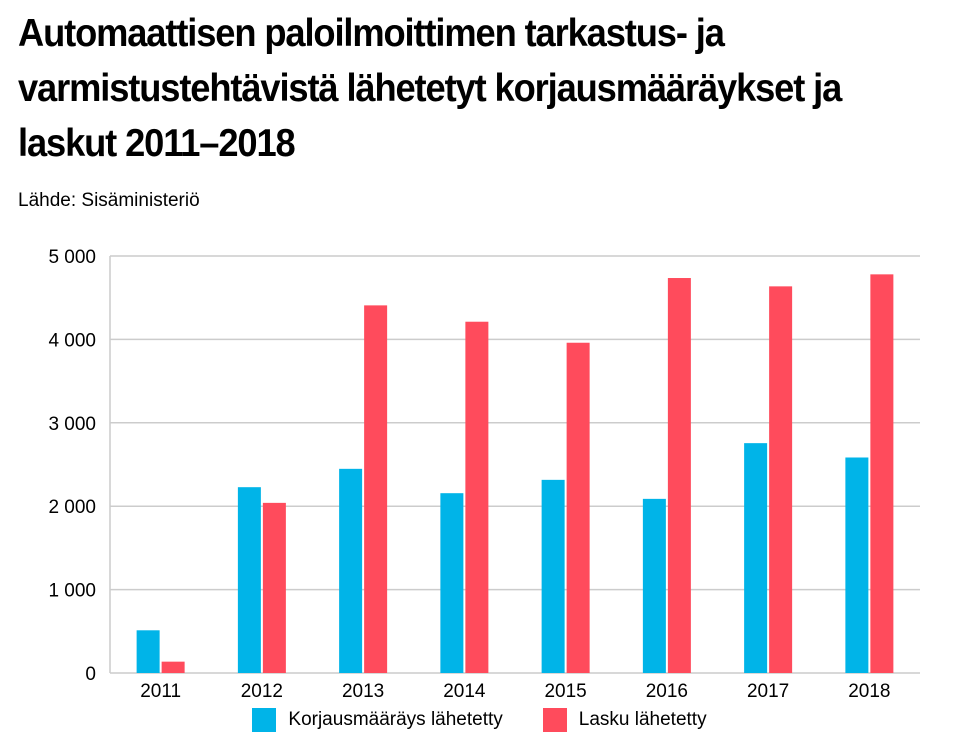 The height and width of the screenshot is (739, 959). I want to click on x-tick-label: 2011, so click(160, 691).